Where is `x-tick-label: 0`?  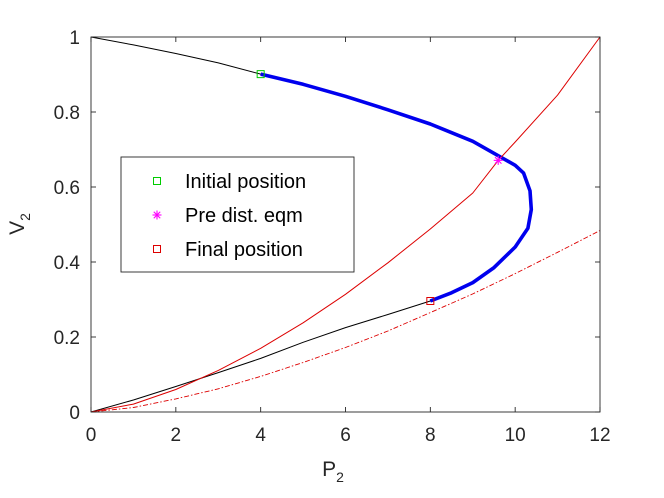 x-tick-label: 0 is located at coordinates (91, 435).